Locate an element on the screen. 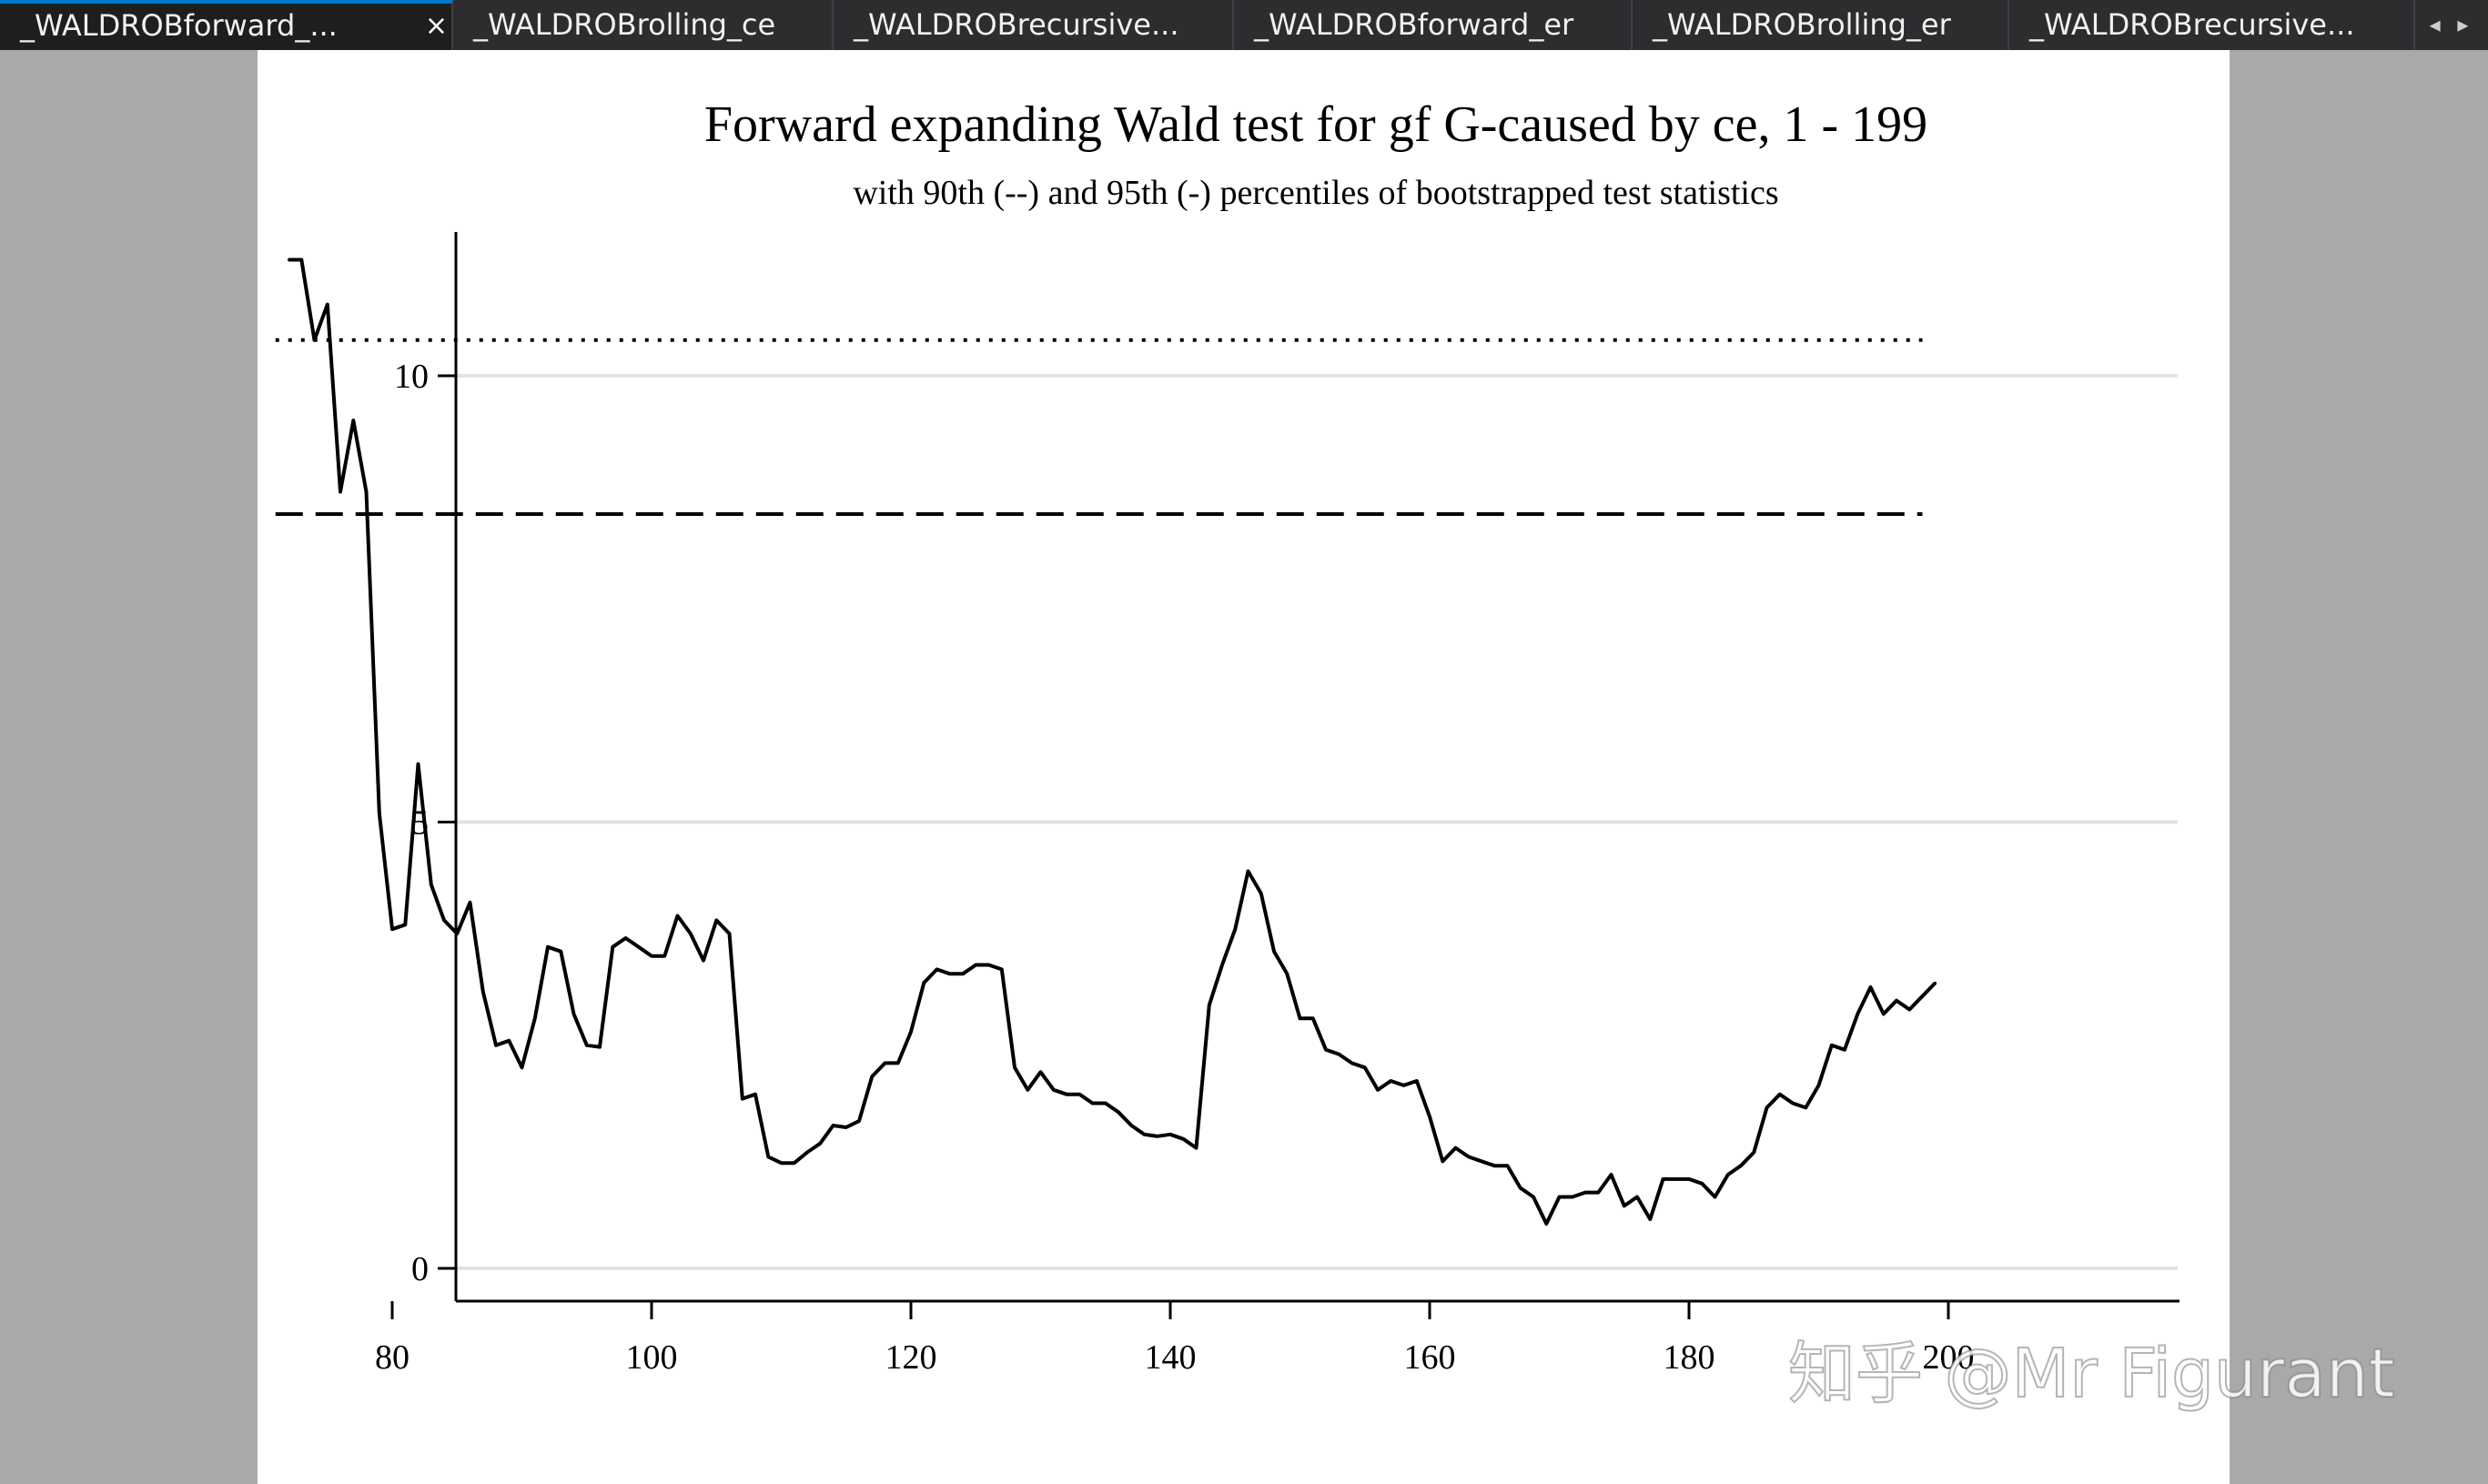 The image size is (2488, 1484). close-icon: × is located at coordinates (436, 26).